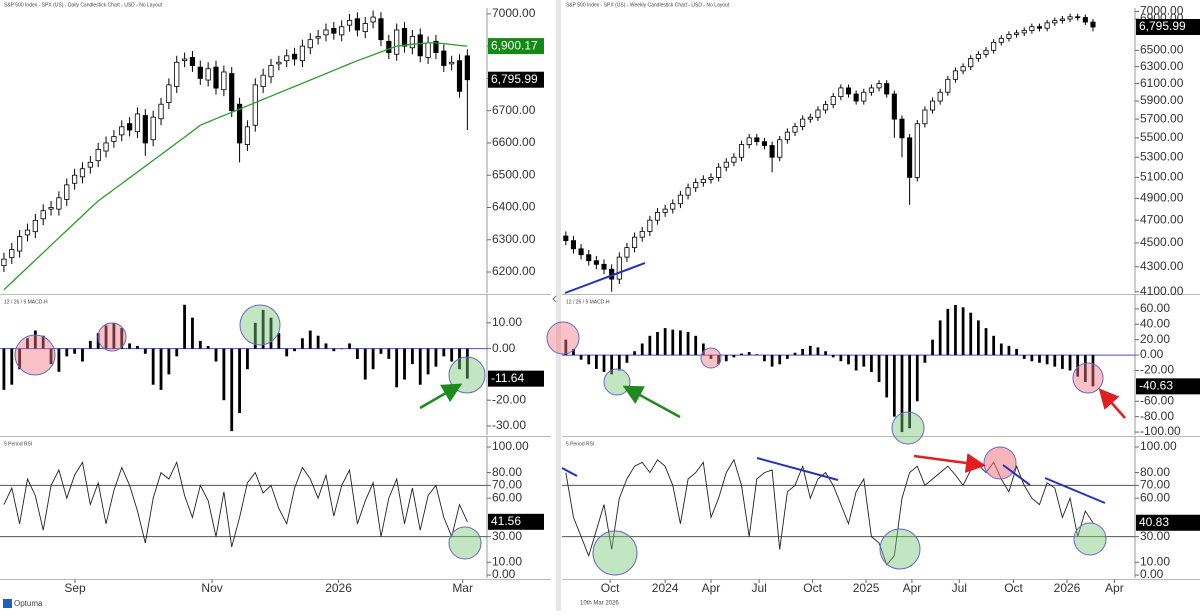 The width and height of the screenshot is (1200, 616). I want to click on x-tick-label: 2025, so click(866, 588).